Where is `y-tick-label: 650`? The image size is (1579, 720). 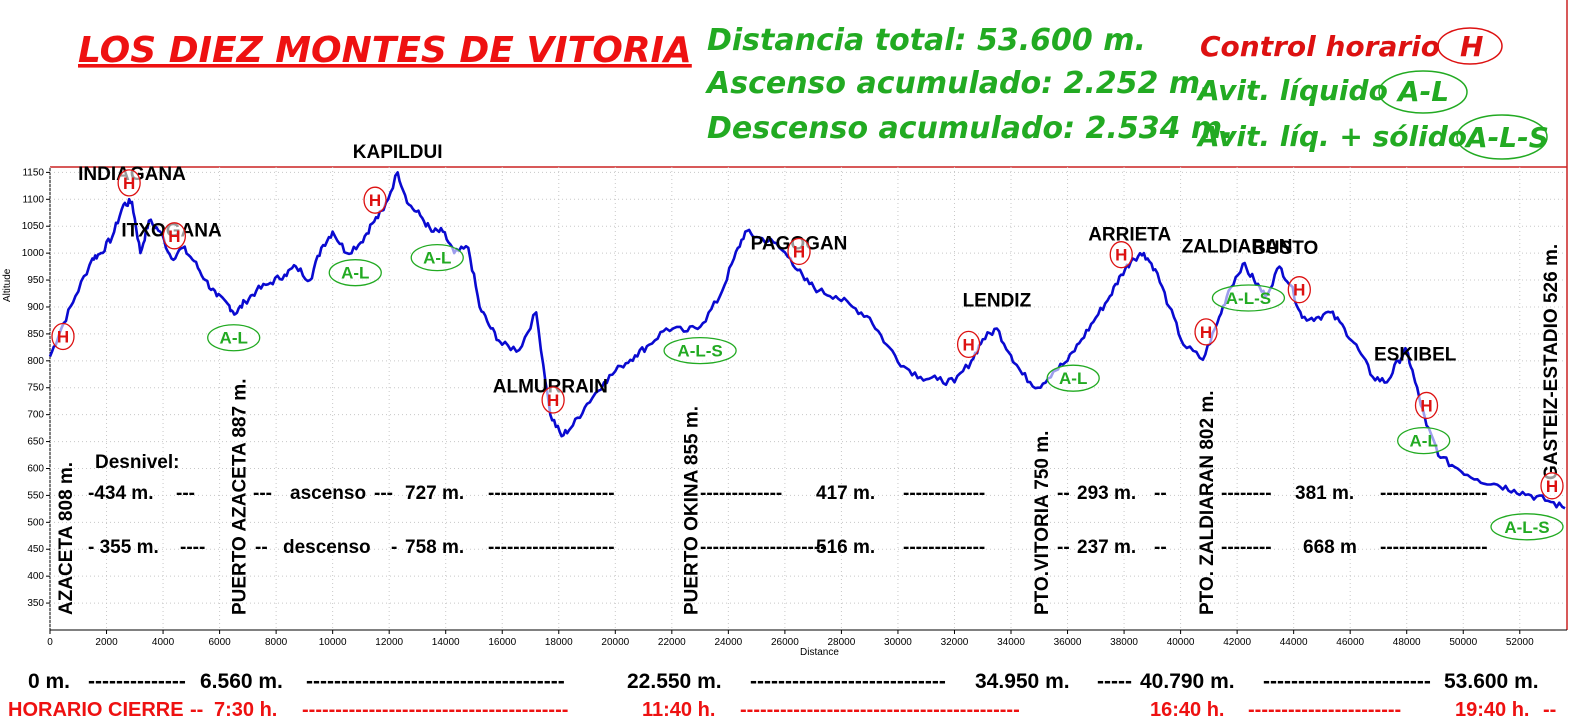 y-tick-label: 650 is located at coordinates (35, 442).